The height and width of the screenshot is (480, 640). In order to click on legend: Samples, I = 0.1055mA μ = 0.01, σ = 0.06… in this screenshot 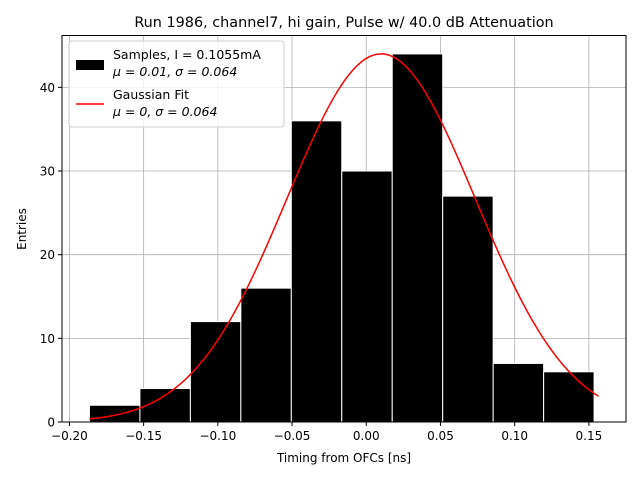, I will do `click(176, 84)`.